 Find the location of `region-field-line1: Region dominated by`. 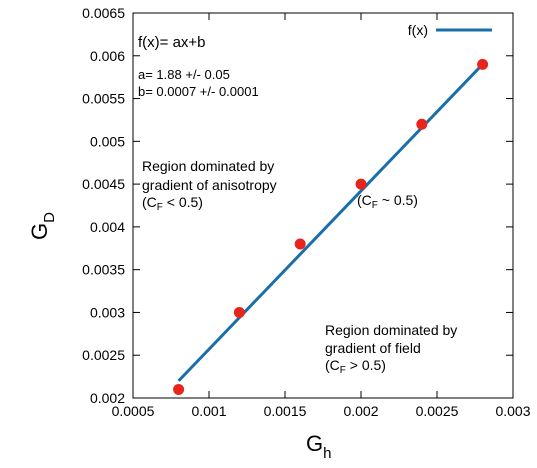

region-field-line1: Region dominated by is located at coordinates (391, 330).